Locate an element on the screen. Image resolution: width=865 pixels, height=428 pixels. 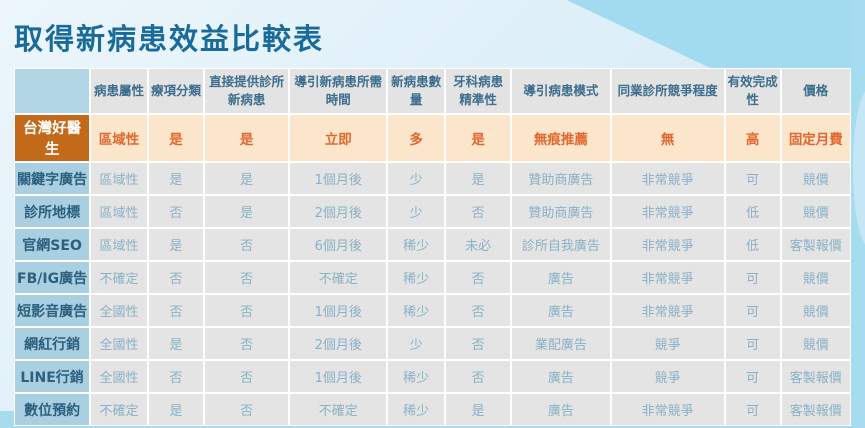
column-header: 同業診所競爭程度 is located at coordinates (667, 91).